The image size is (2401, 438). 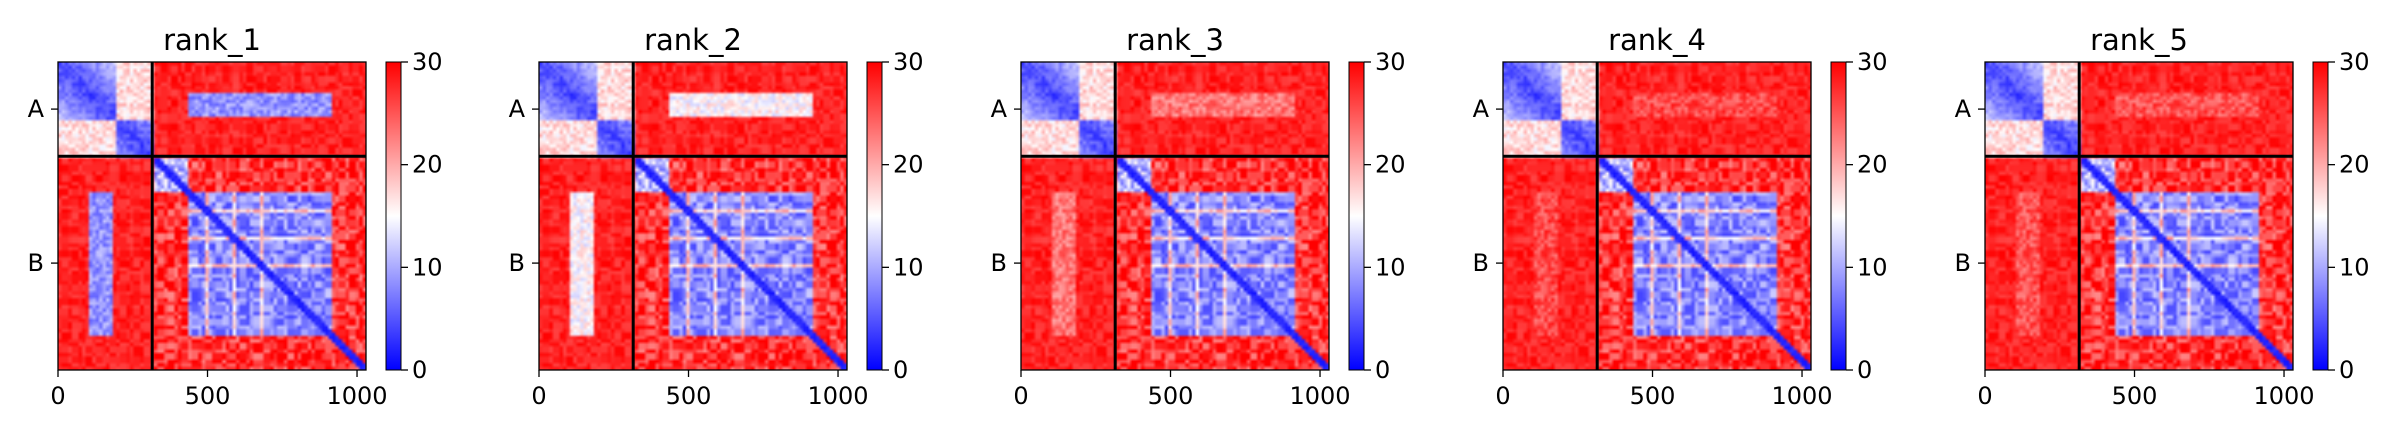 I want to click on panel-title: rank_4, so click(x=1657, y=40).